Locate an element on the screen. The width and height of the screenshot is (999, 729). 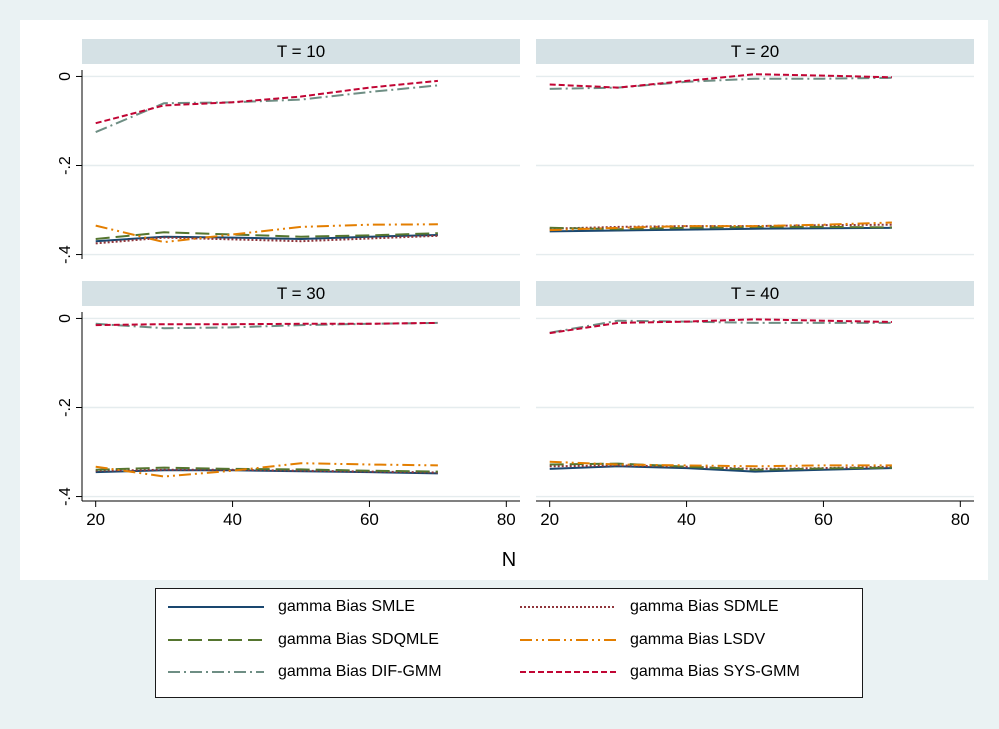
panel-title: T = 20 is located at coordinates (755, 51).